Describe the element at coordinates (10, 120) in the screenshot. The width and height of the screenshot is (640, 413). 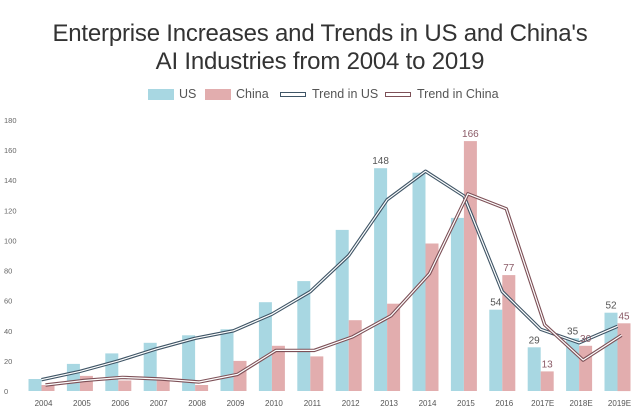
I see `y-tick-label: 180` at that location.